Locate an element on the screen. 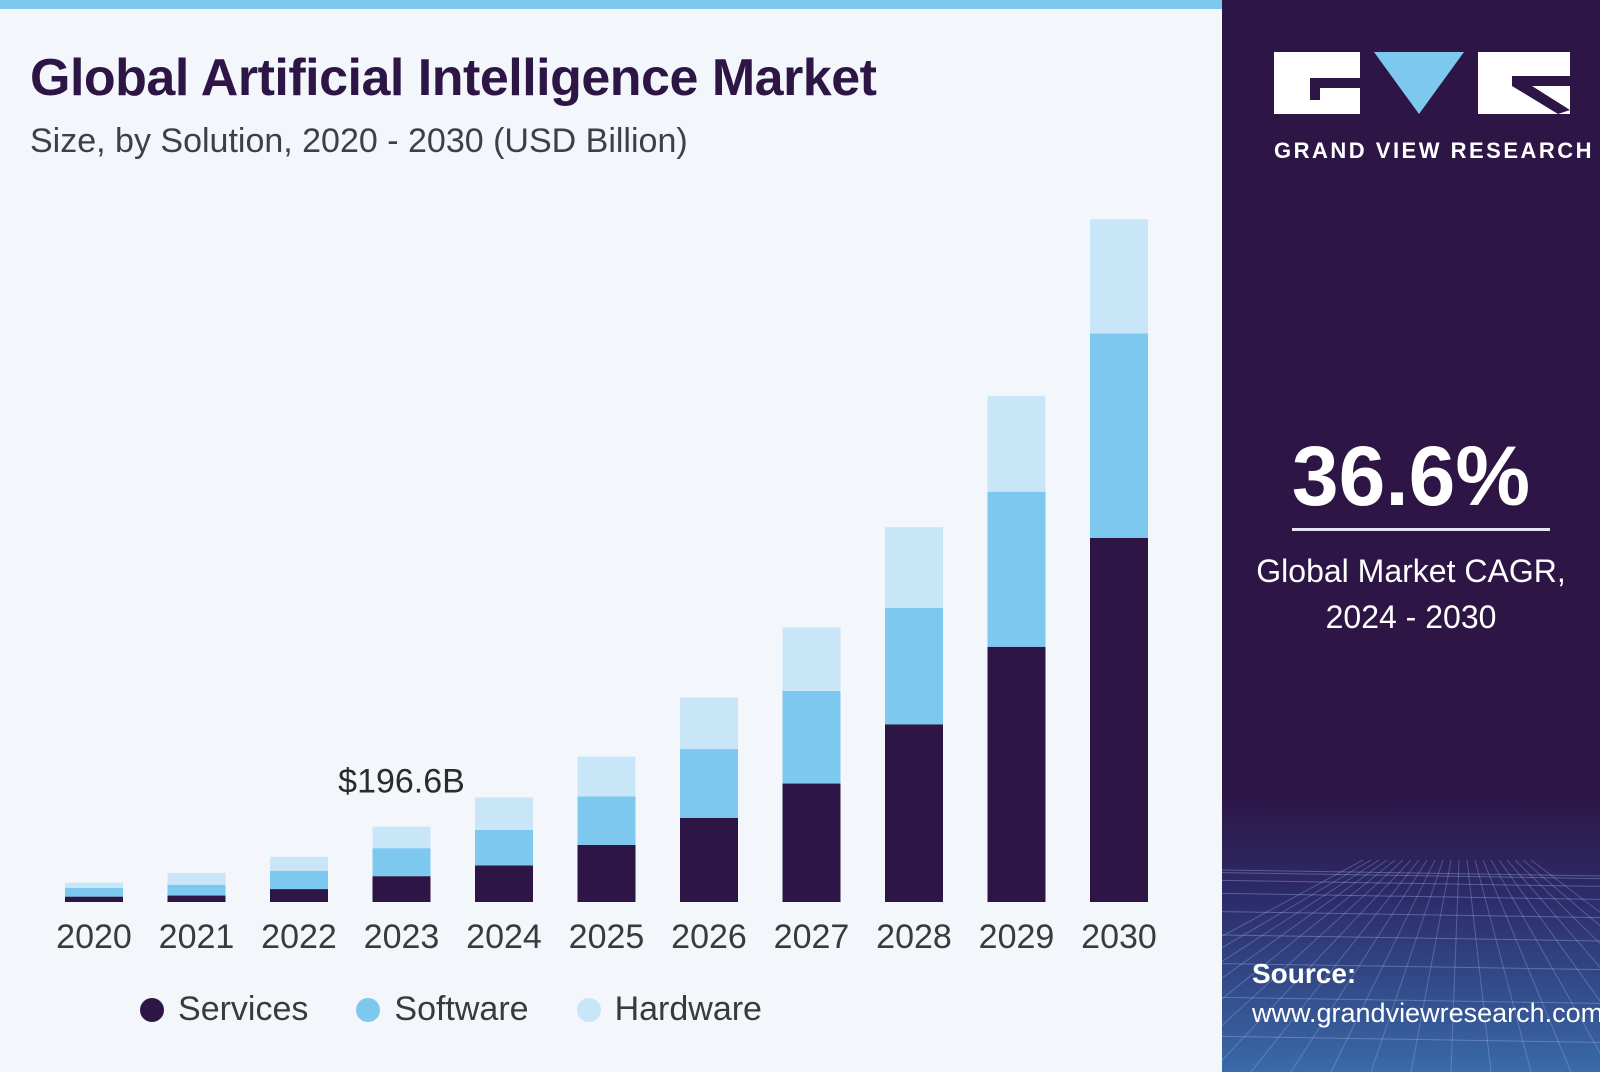 The height and width of the screenshot is (1072, 1600). bar-services-2030 is located at coordinates (1119, 720).